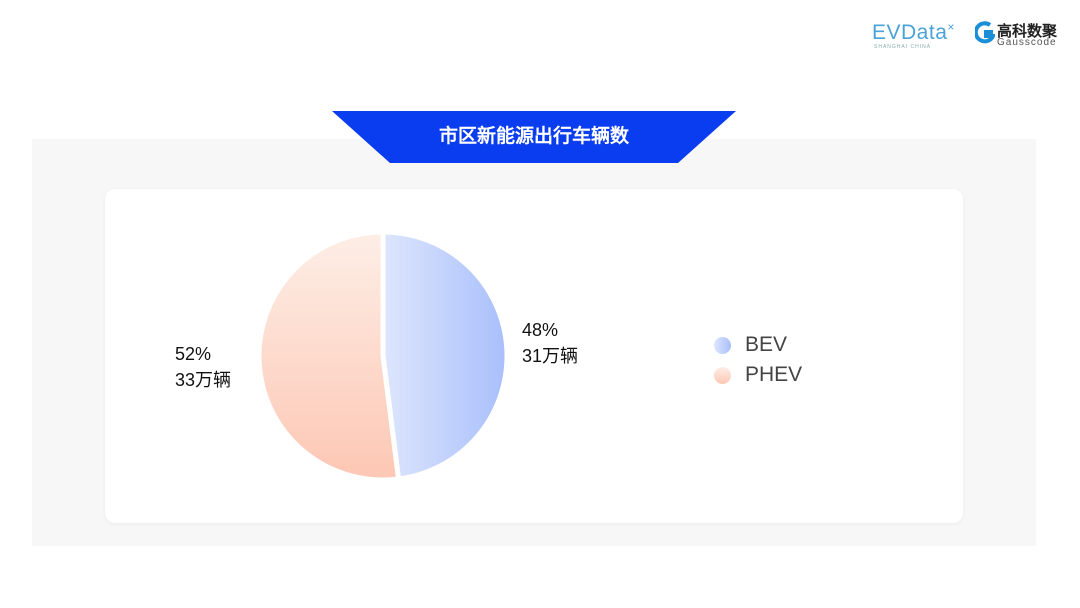  I want to click on legend: BEV PHEV, so click(758, 360).